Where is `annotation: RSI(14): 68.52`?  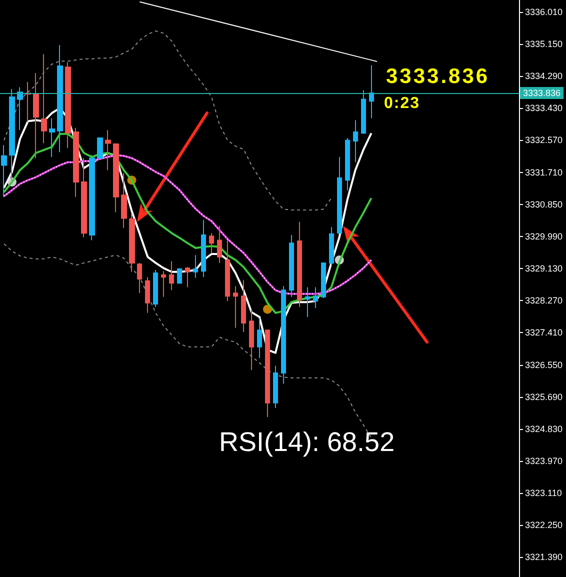
annotation: RSI(14): 68.52 is located at coordinates (307, 442).